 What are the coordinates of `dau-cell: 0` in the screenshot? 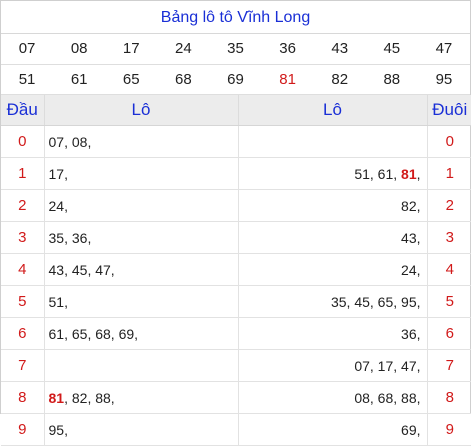 It's located at (22, 142).